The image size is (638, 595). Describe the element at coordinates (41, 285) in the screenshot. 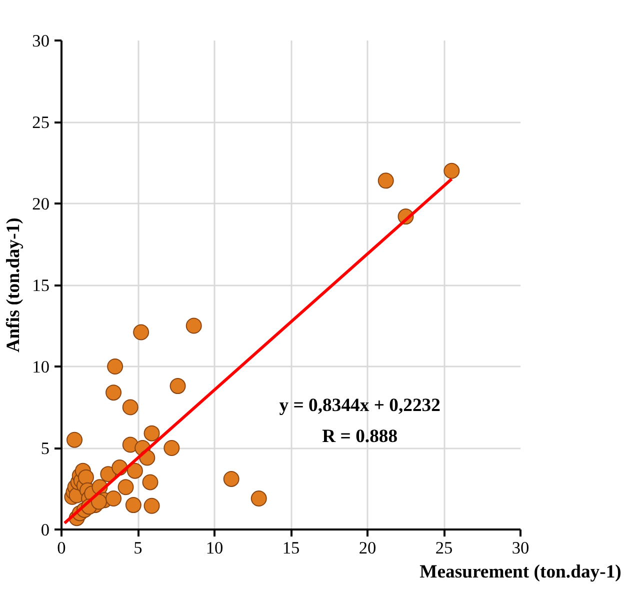

I see `y-tick-label: 15` at that location.